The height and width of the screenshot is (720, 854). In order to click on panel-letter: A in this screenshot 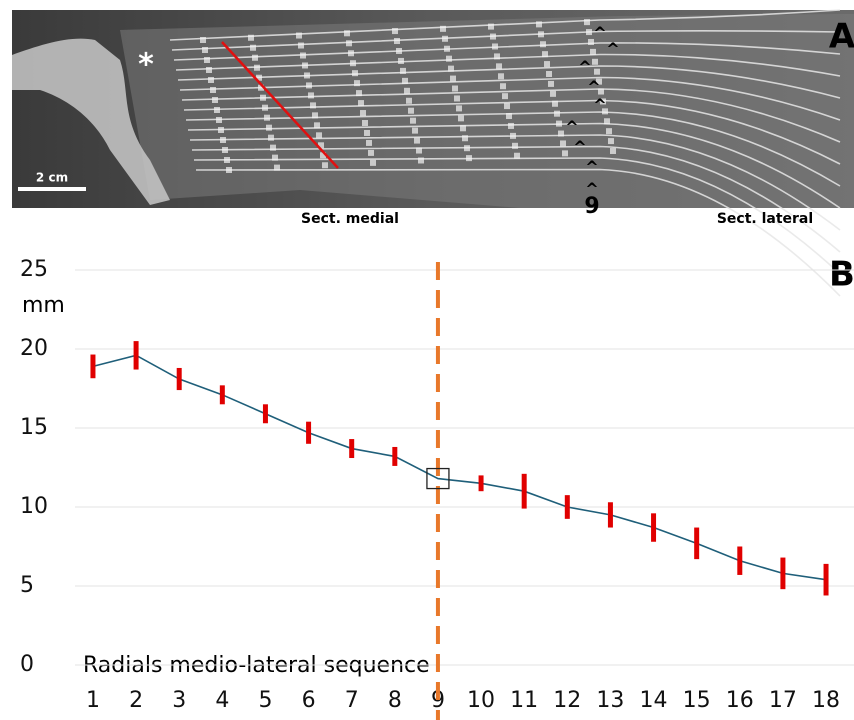, I will do `click(841, 37)`.